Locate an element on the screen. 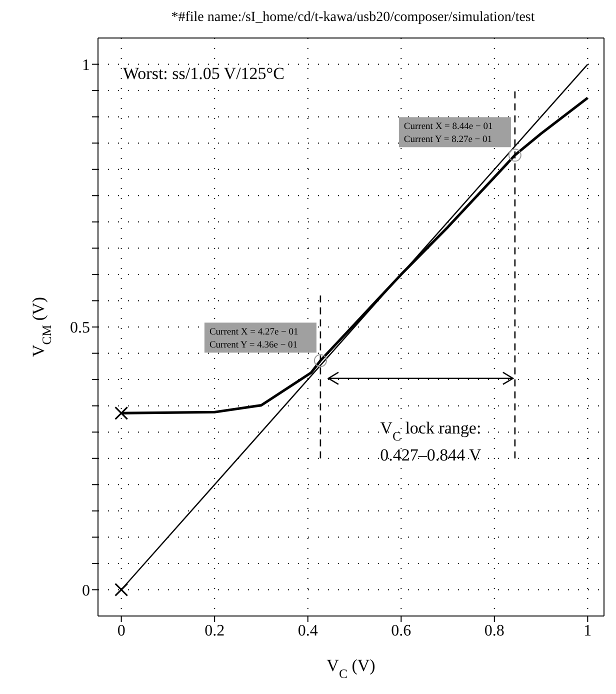  annotation: 0.427–0.844 V is located at coordinates (431, 454).